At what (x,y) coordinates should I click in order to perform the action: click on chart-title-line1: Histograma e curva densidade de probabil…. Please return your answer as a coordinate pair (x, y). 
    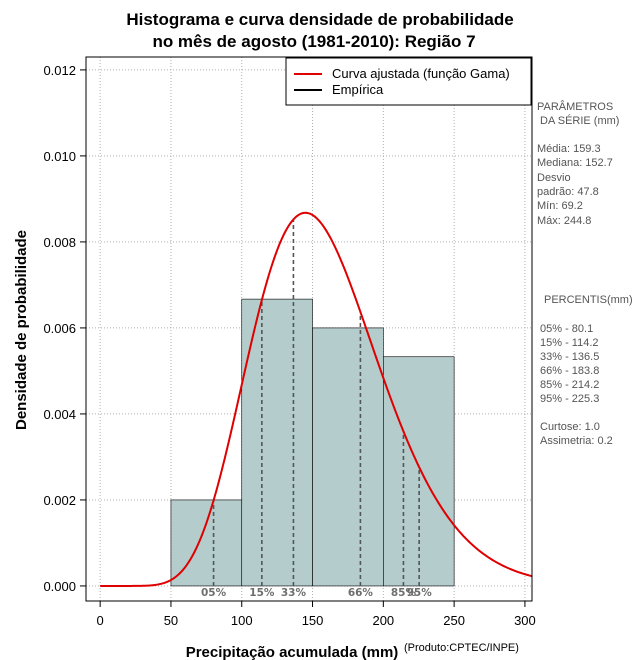
    Looking at the image, I should click on (319, 19).